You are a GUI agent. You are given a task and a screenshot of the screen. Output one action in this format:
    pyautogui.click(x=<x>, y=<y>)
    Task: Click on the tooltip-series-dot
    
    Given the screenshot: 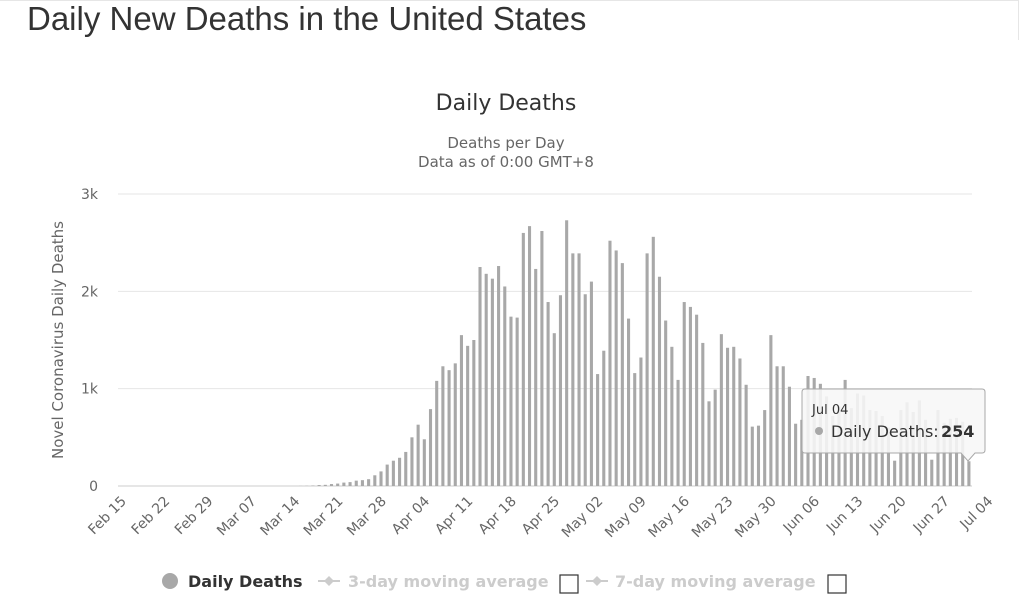 What is the action you would take?
    pyautogui.click(x=819, y=431)
    